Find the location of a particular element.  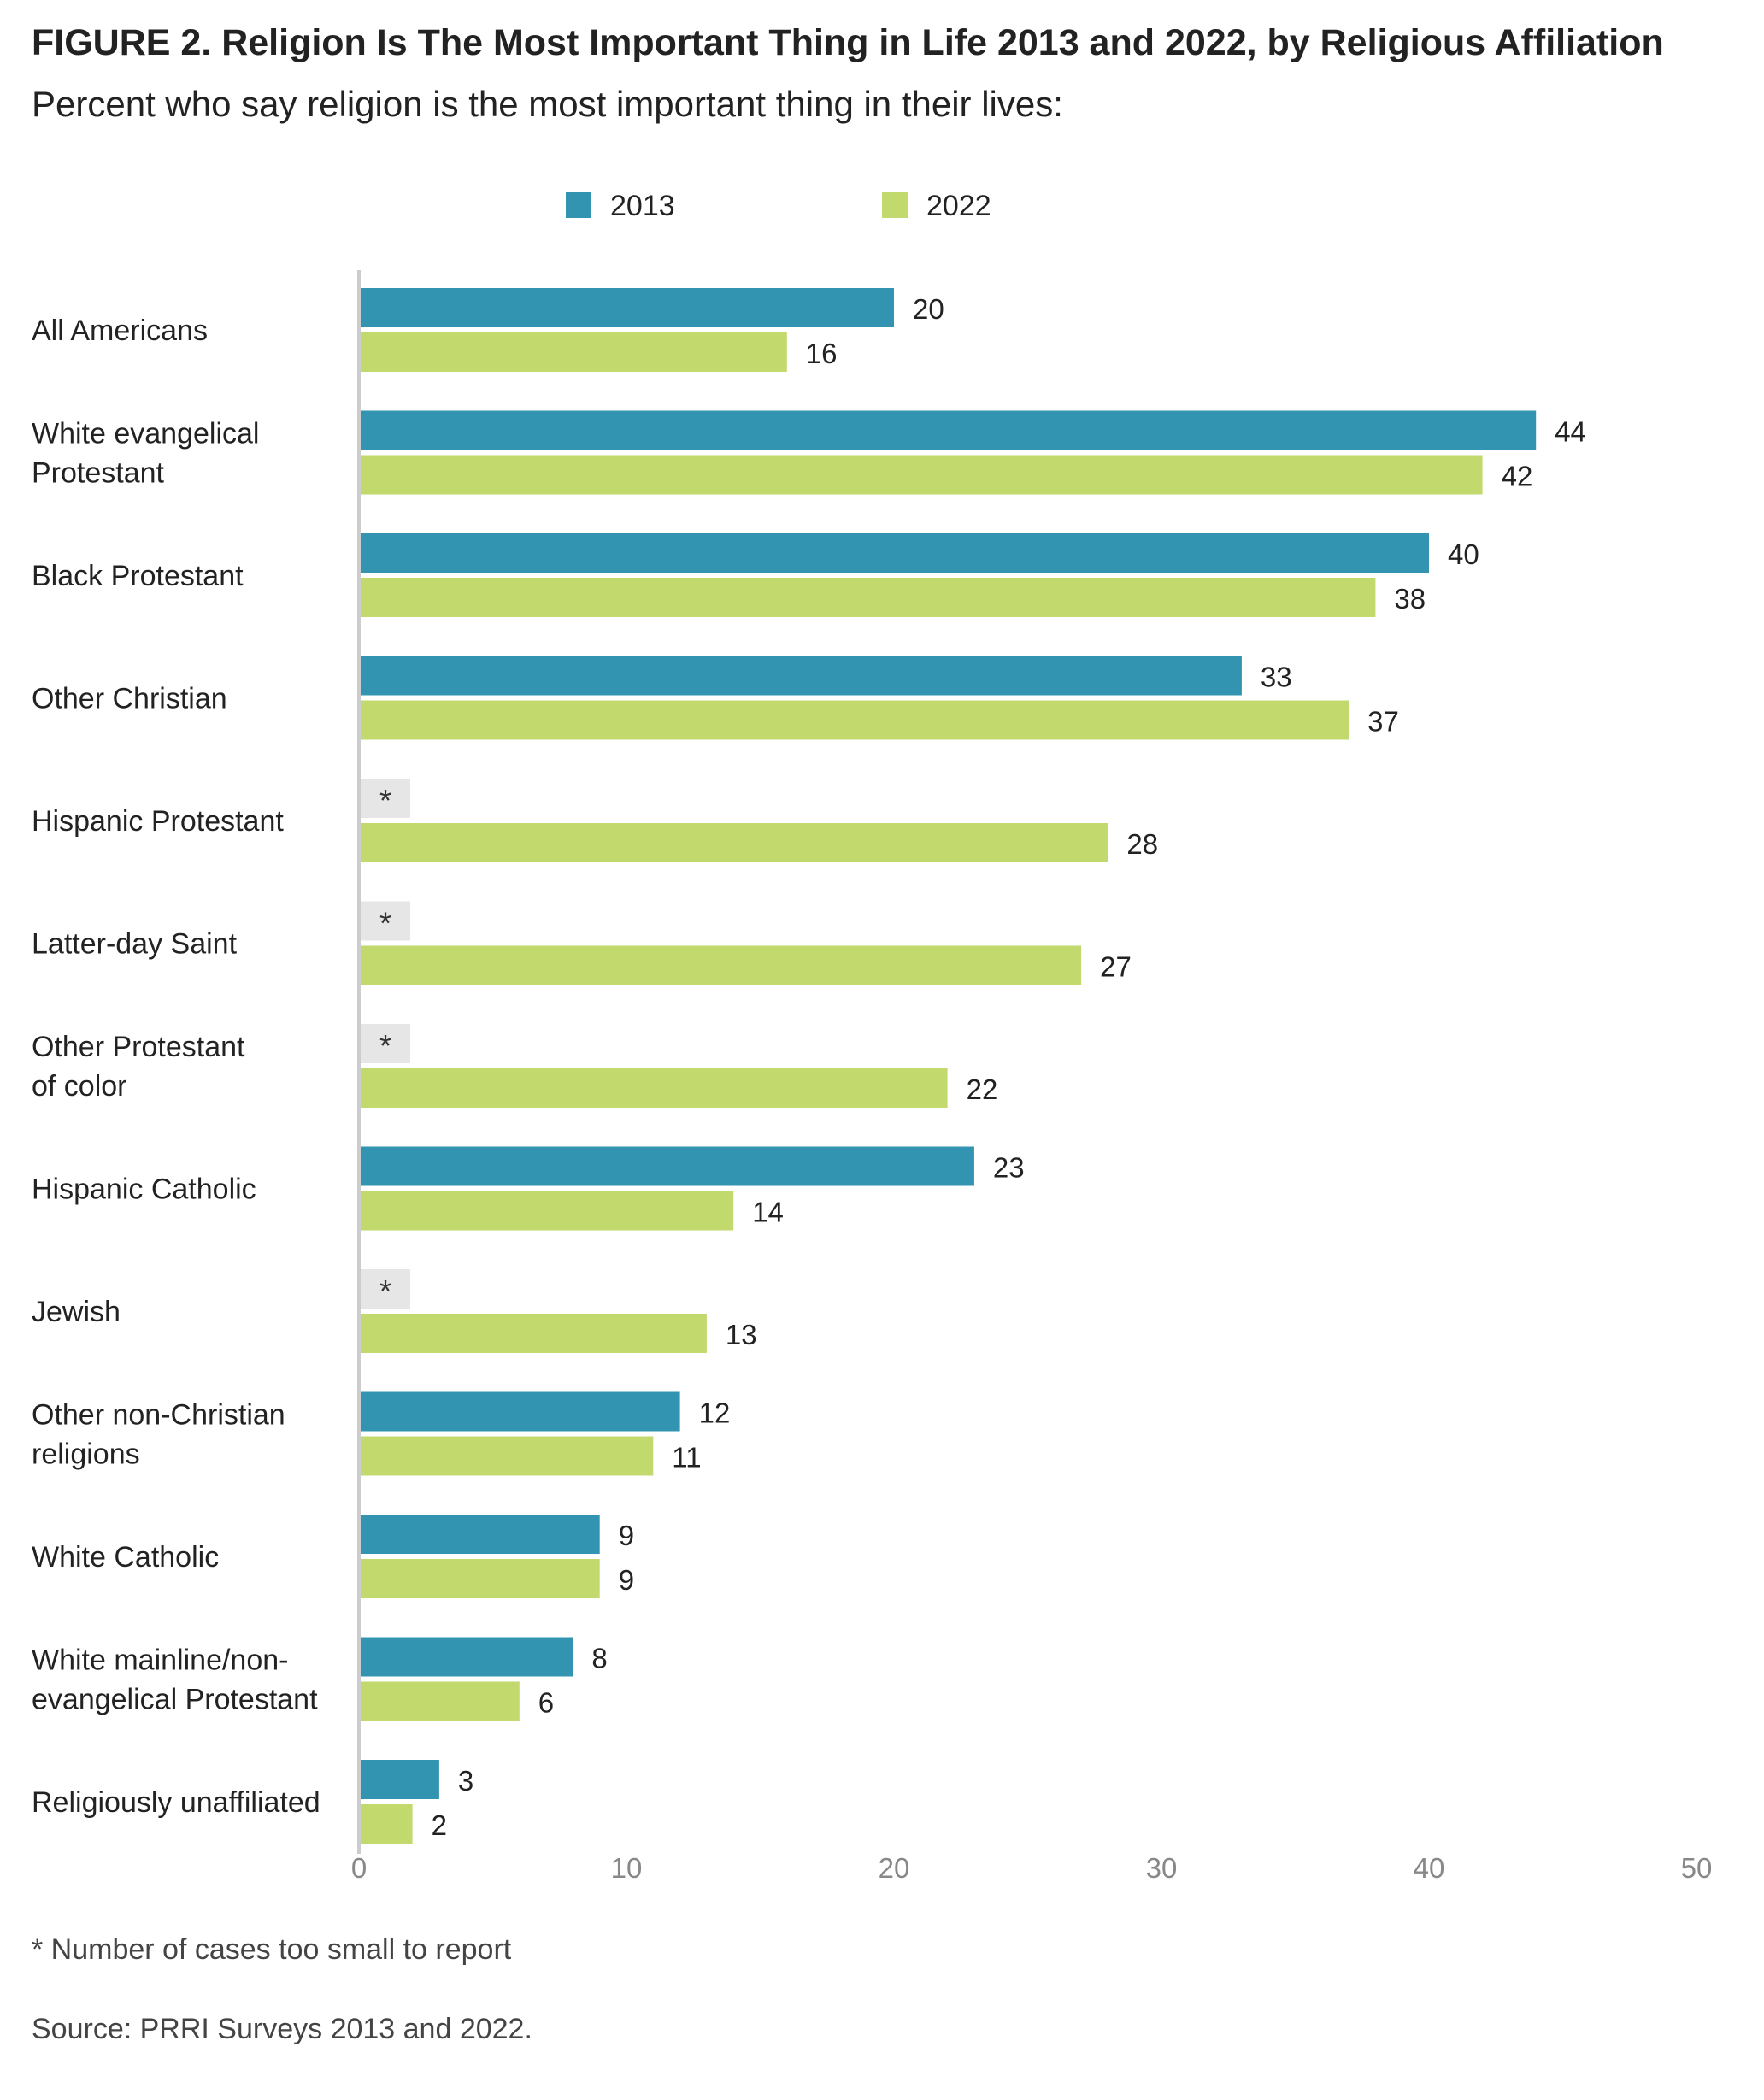

footnote: * Number of cases too small to report is located at coordinates (272, 1949).